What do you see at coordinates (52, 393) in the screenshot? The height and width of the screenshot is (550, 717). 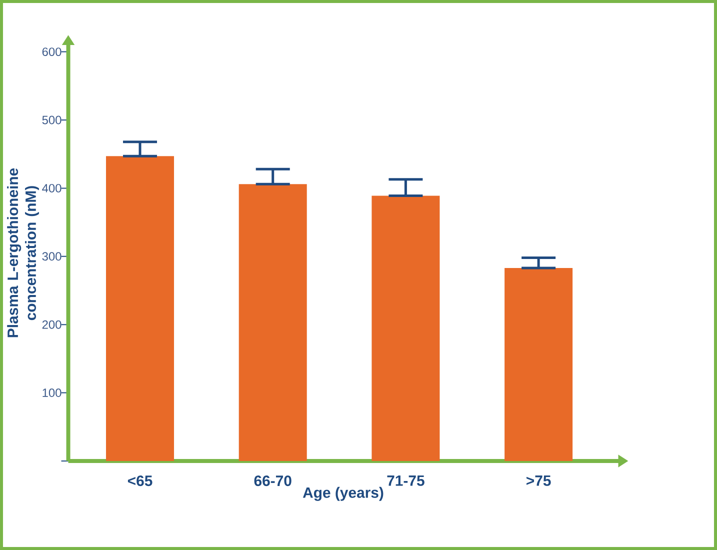 I see `y-tick-label: 100` at bounding box center [52, 393].